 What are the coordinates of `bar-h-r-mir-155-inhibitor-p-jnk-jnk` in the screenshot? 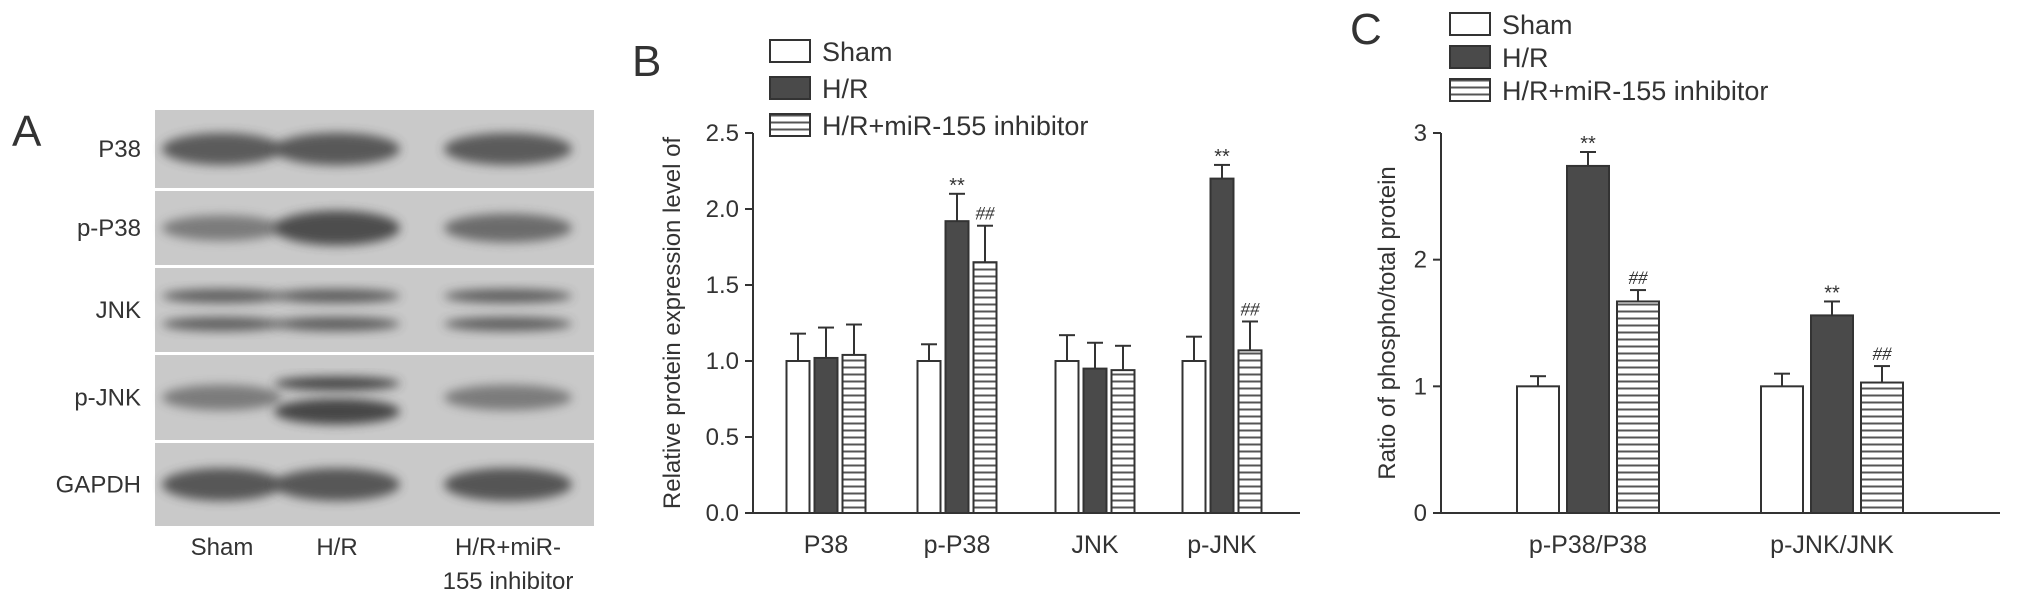 It's located at (1882, 447).